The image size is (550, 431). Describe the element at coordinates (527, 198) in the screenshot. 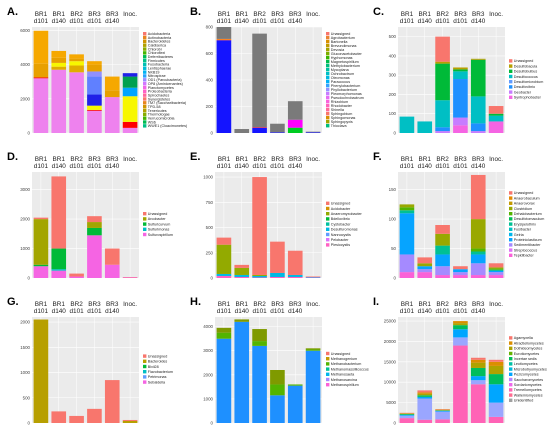

I see `legend-entry: Anaerobaculum` at that location.